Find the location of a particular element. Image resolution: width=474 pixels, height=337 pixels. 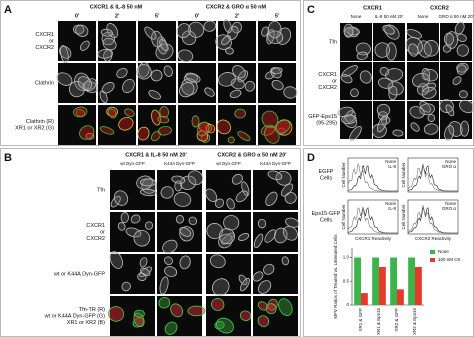

axis-label: CXCR2 Reactivity is located at coordinates (433, 238).